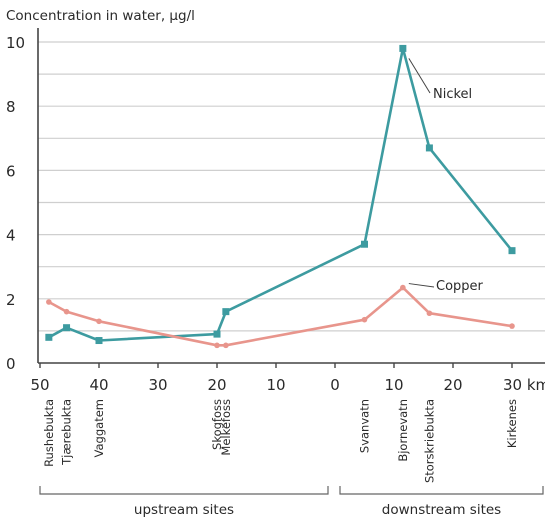 This screenshot has height=521, width=545. I want to click on y-tick-label: 0, so click(11, 364).